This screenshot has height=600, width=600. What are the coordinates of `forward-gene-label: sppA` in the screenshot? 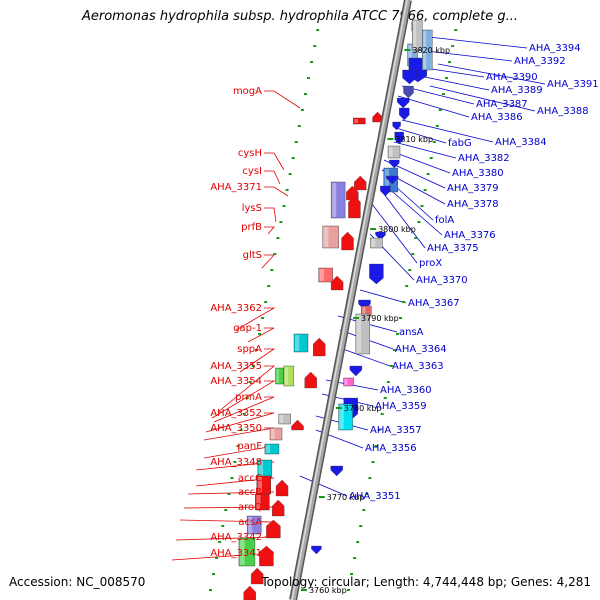 It's located at (249, 349).